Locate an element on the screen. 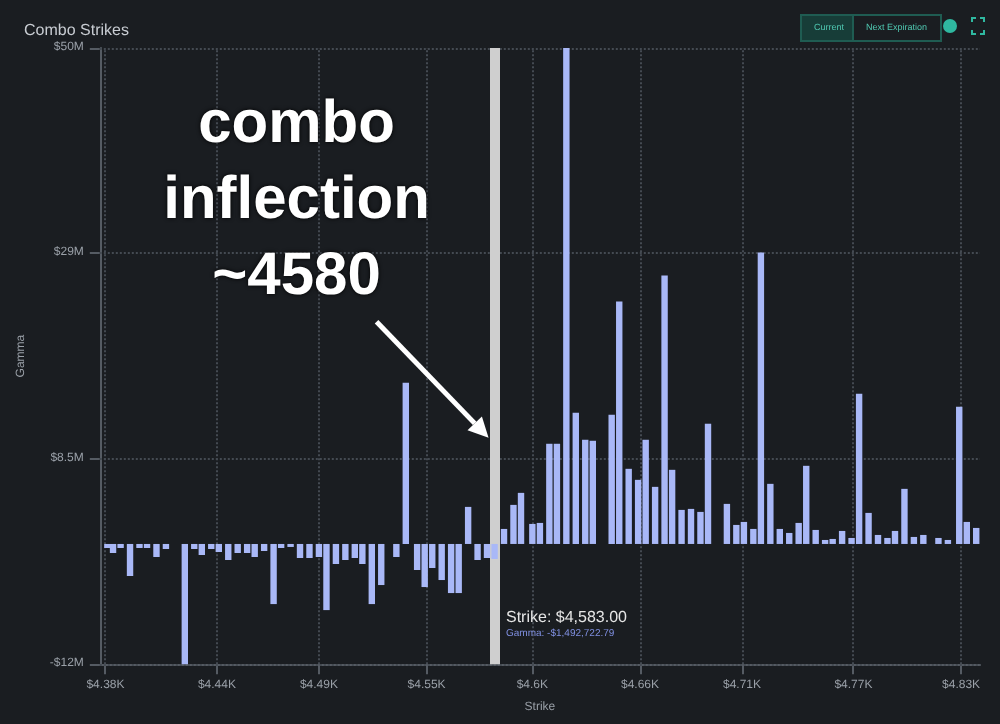 The image size is (1000, 724). chart-title: Combo Strikes is located at coordinates (76, 30).